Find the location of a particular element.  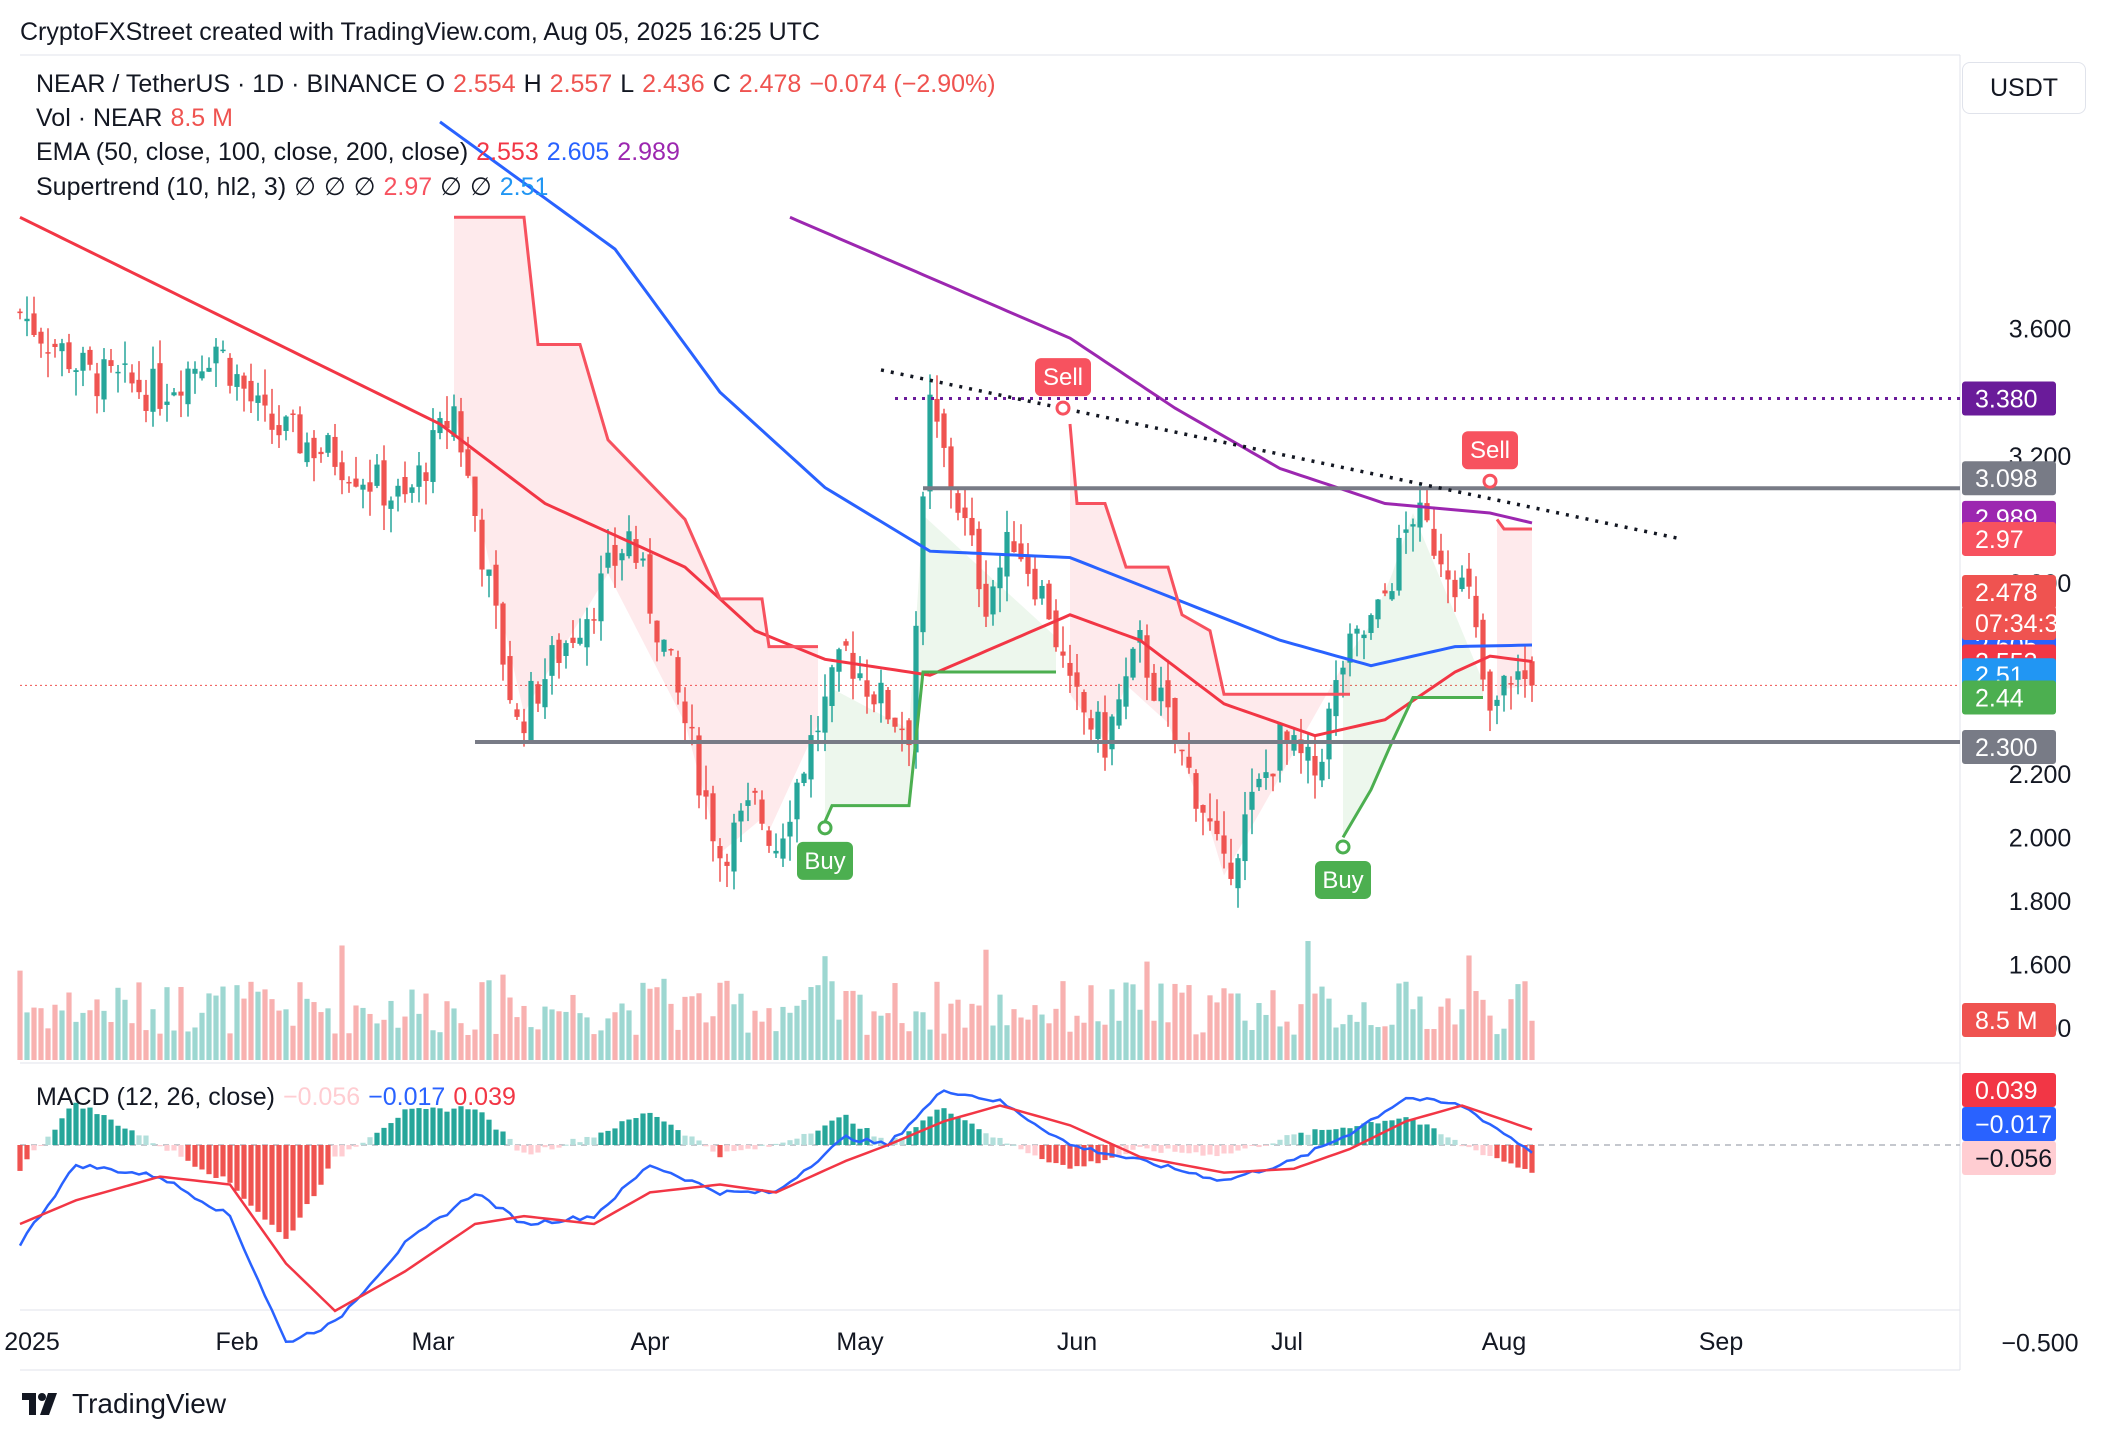

currency-unit-button: USDT is located at coordinates (2024, 88).